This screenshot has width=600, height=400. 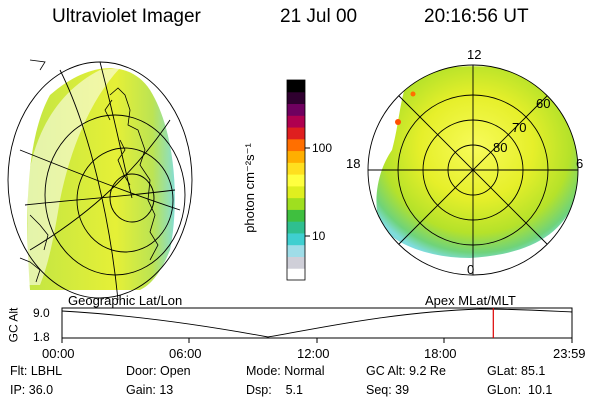 I want to click on status-ip: IP: 36.0, so click(x=32, y=390).